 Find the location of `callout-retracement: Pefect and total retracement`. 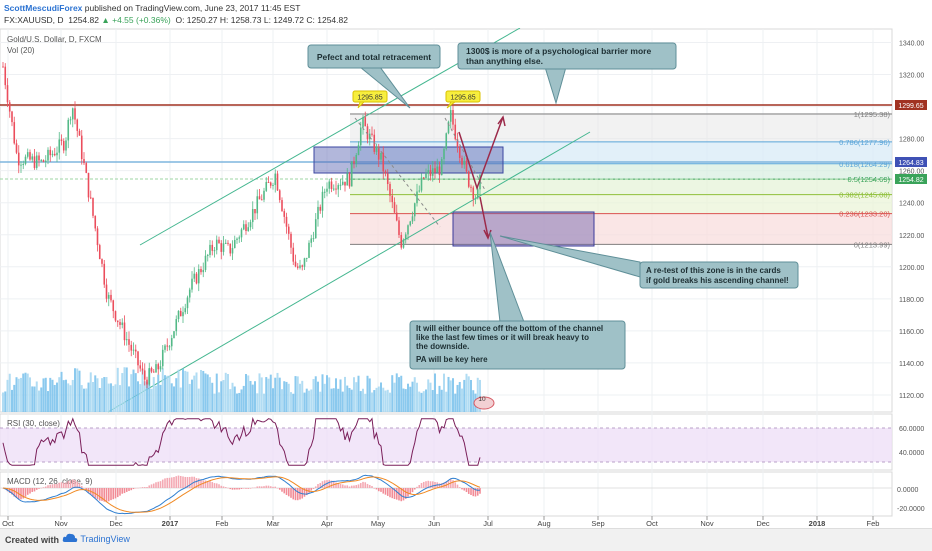

callout-retracement: Pefect and total retracement is located at coordinates (374, 76).